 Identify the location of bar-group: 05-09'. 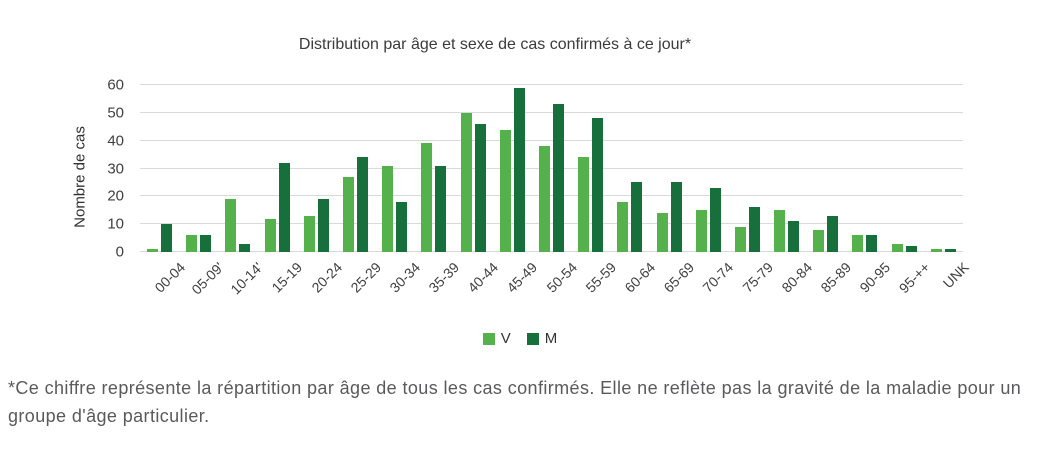
(203, 191).